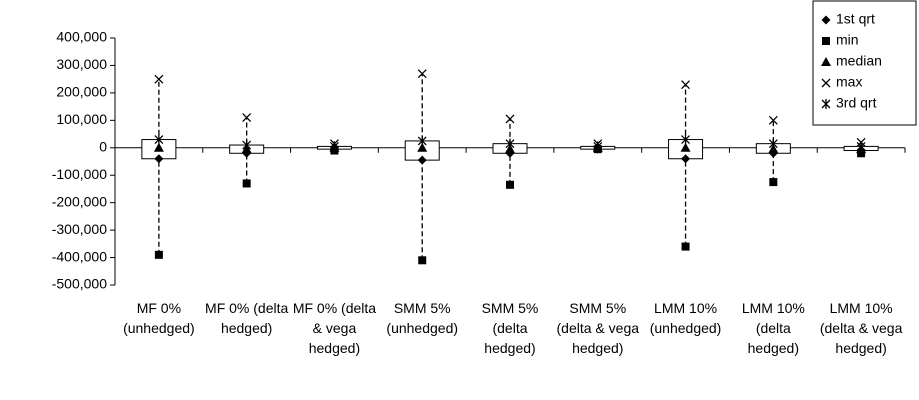  I want to click on y-tick-label: 300,000, so click(81, 64).